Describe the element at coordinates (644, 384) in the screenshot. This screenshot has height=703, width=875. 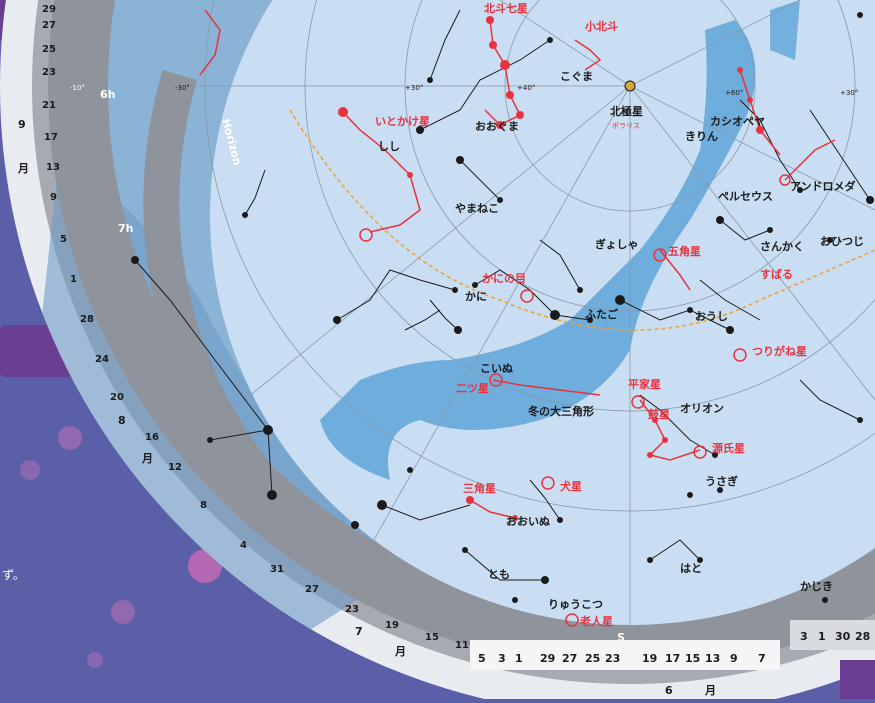
I see `star-label: 平家星` at that location.